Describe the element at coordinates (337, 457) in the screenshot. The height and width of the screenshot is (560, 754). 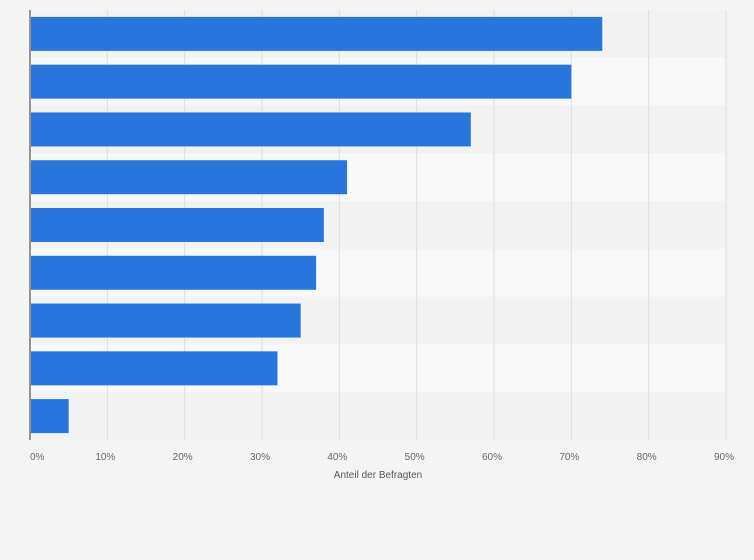
I see `x-tick-label: 40%` at that location.